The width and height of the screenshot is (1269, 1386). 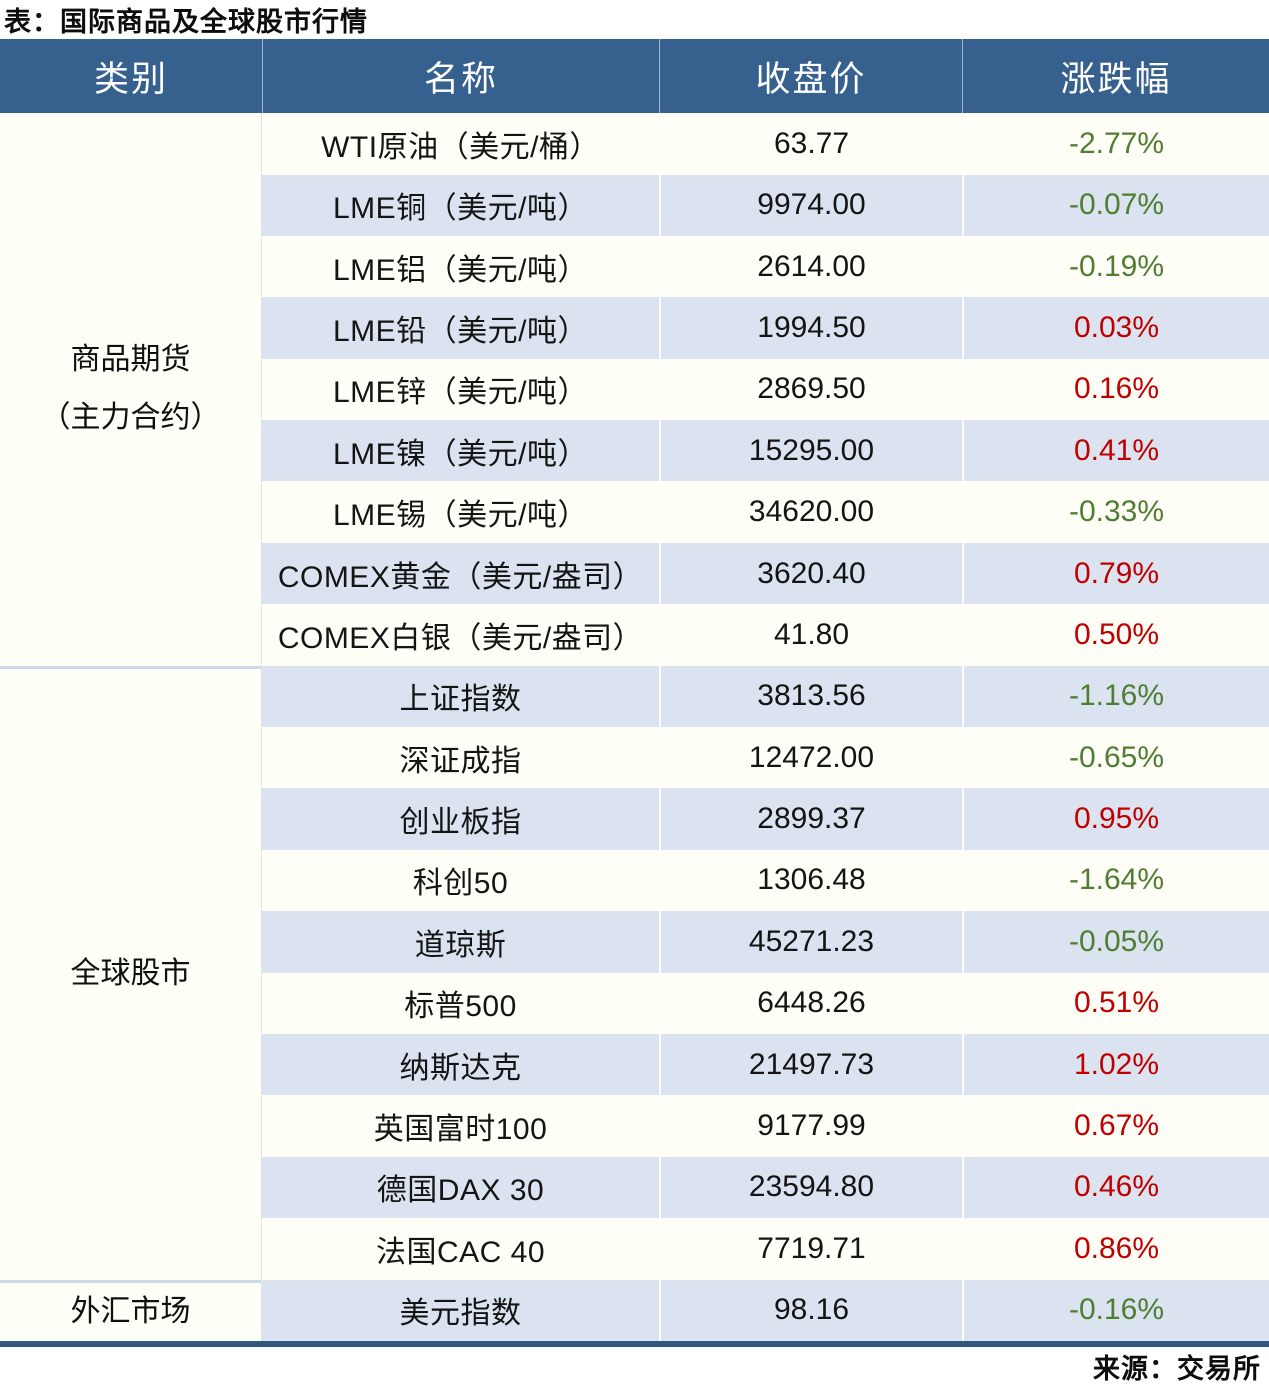 I want to click on table-row: WTI原油（美元/桶） 63.77 -2.77%, so click(x=765, y=144).